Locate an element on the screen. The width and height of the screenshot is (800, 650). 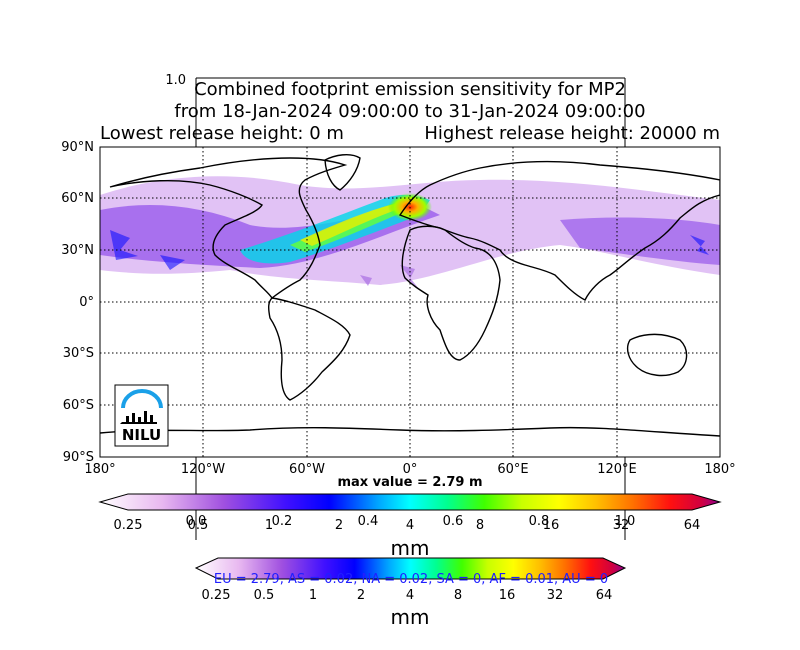
fraction-tick-labels: 0.0 0.2 0.4 0.6 0.8 1.0 is located at coordinates (411, 521).